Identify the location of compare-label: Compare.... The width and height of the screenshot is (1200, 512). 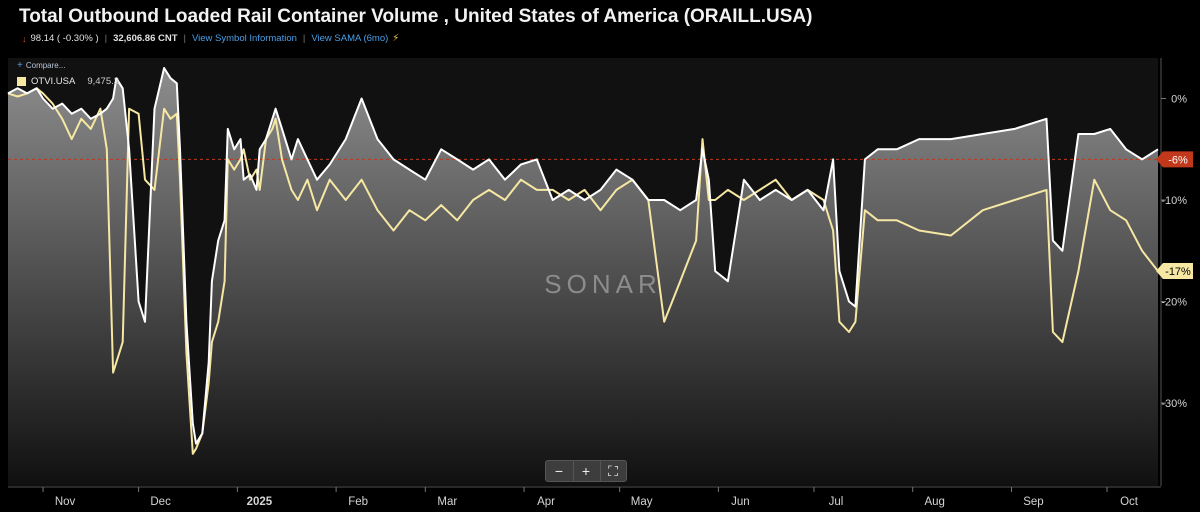
(45, 65).